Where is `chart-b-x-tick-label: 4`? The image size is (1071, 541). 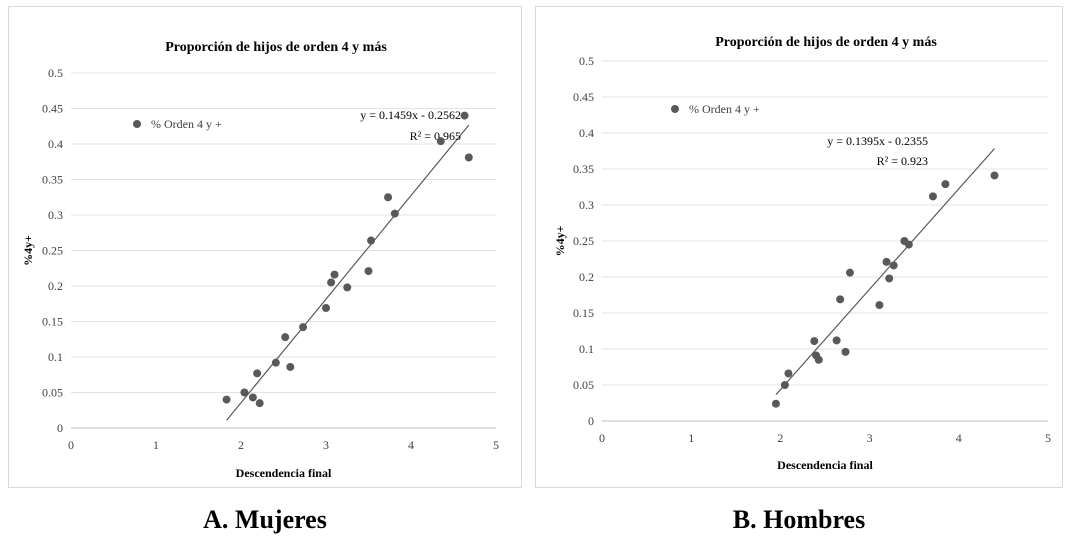 chart-b-x-tick-label: 4 is located at coordinates (959, 438).